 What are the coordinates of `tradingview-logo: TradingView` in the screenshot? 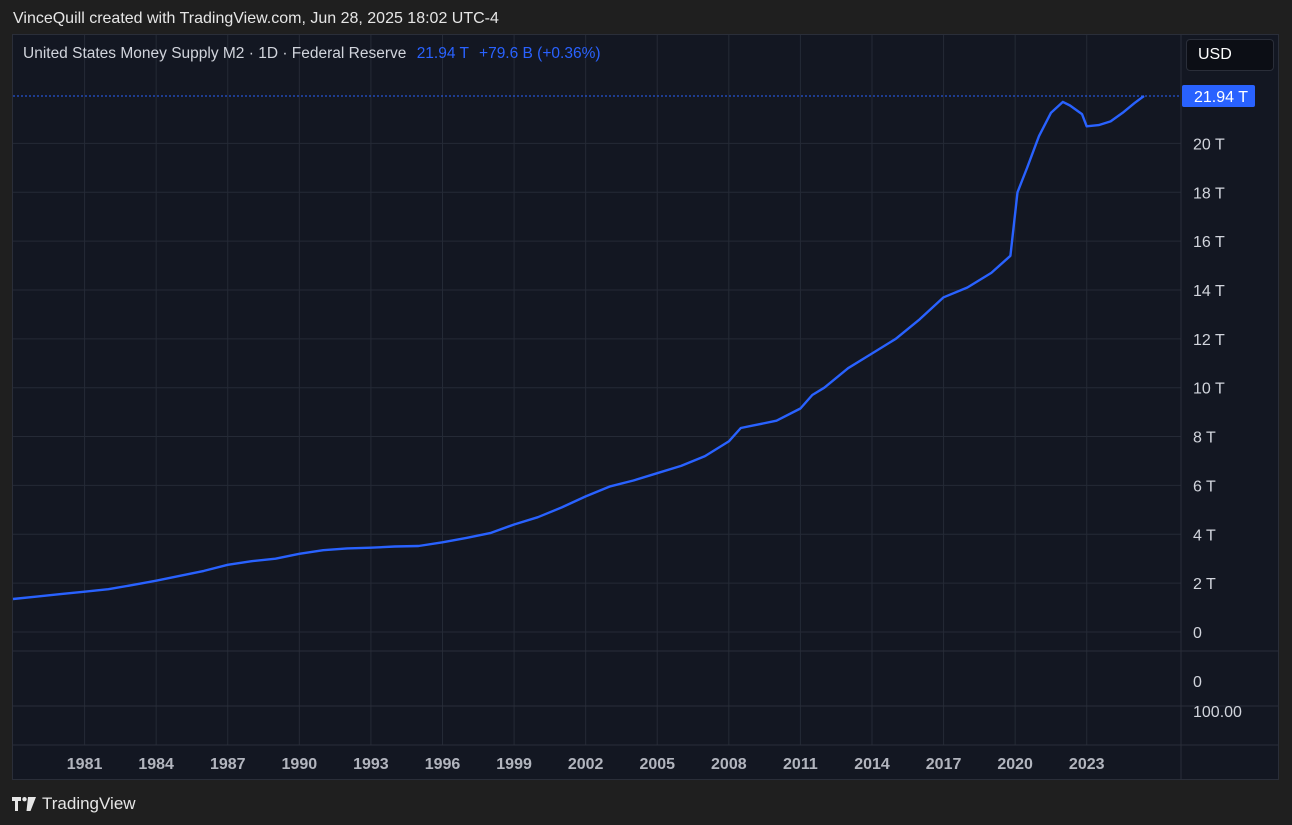 It's located at (74, 804).